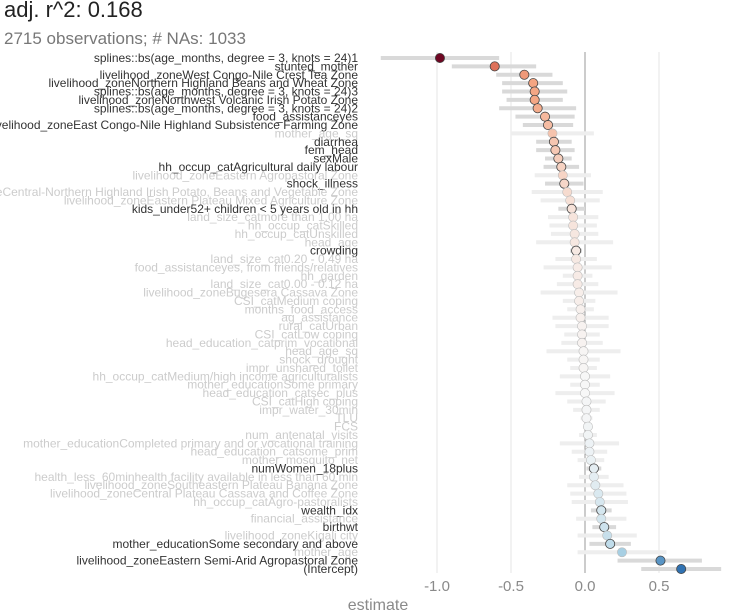 Image resolution: width=755 pixels, height=612 pixels. What do you see at coordinates (302, 368) in the screenshot?
I see `term-label: impr_unshared_toilet` at bounding box center [302, 368].